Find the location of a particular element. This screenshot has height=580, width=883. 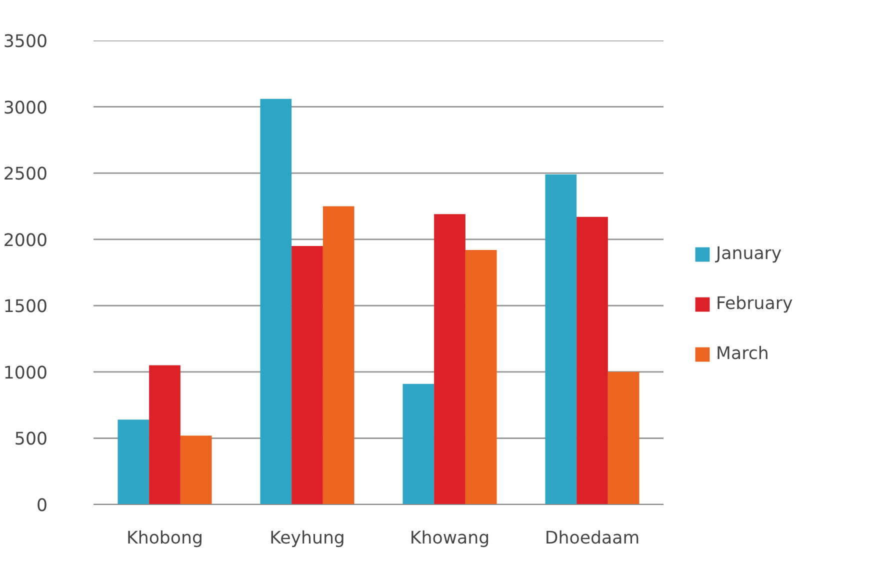

y-tick-label: 0 is located at coordinates (42, 506).